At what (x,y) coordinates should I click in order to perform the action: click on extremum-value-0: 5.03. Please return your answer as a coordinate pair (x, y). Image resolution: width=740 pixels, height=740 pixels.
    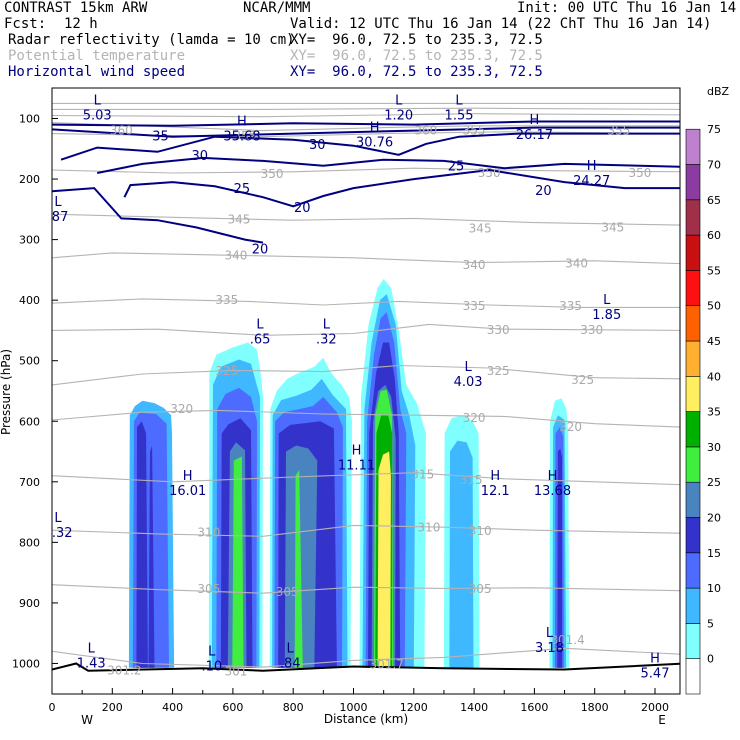
    Looking at the image, I should click on (97, 115).